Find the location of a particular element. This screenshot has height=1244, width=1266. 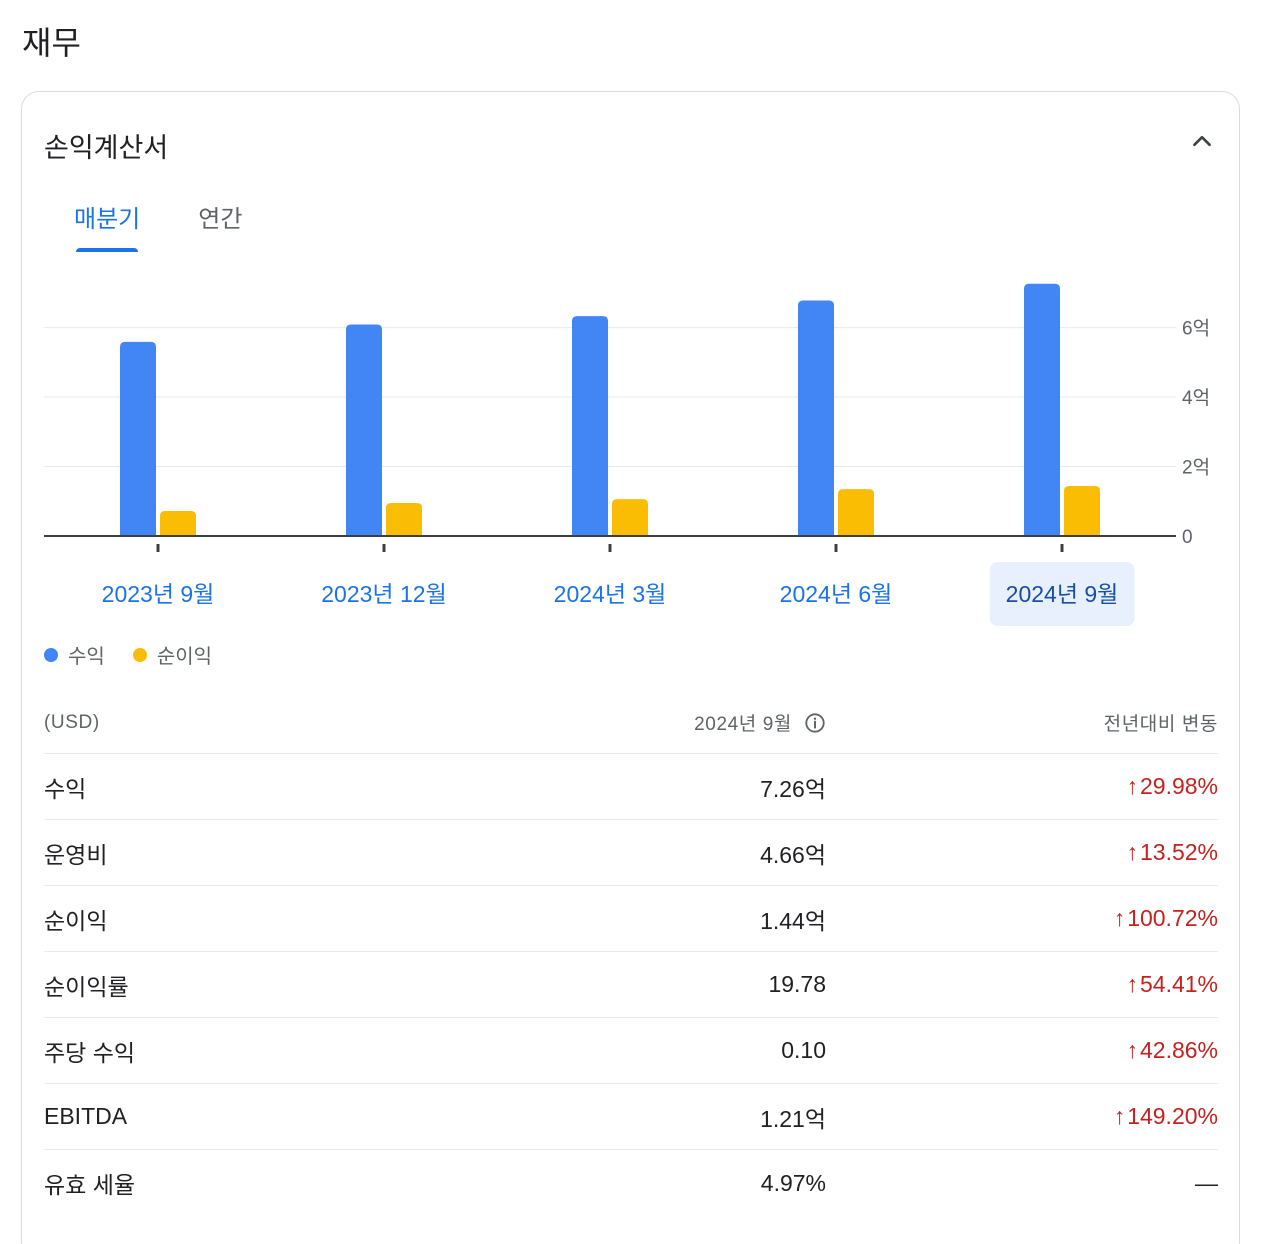

header-change: 전년대비 변동 is located at coordinates (1160, 724).